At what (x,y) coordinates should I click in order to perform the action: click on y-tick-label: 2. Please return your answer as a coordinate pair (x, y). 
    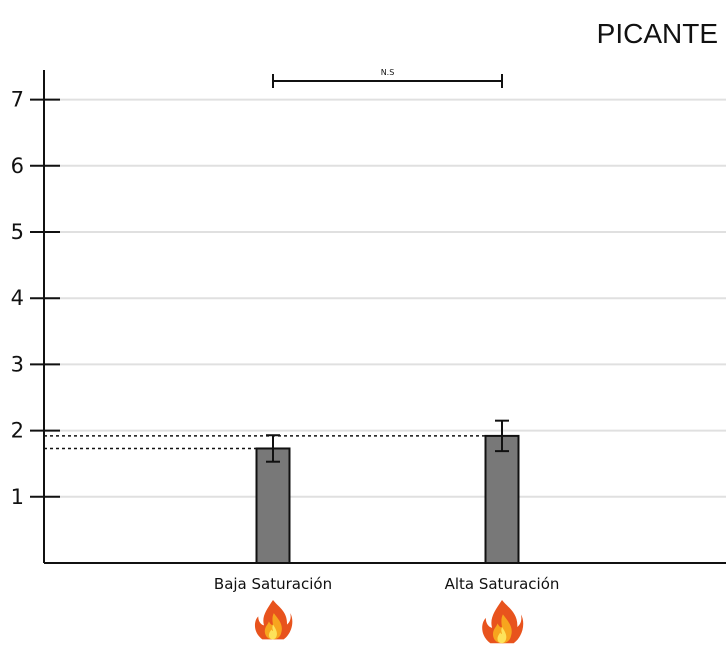
    Looking at the image, I should click on (17, 431).